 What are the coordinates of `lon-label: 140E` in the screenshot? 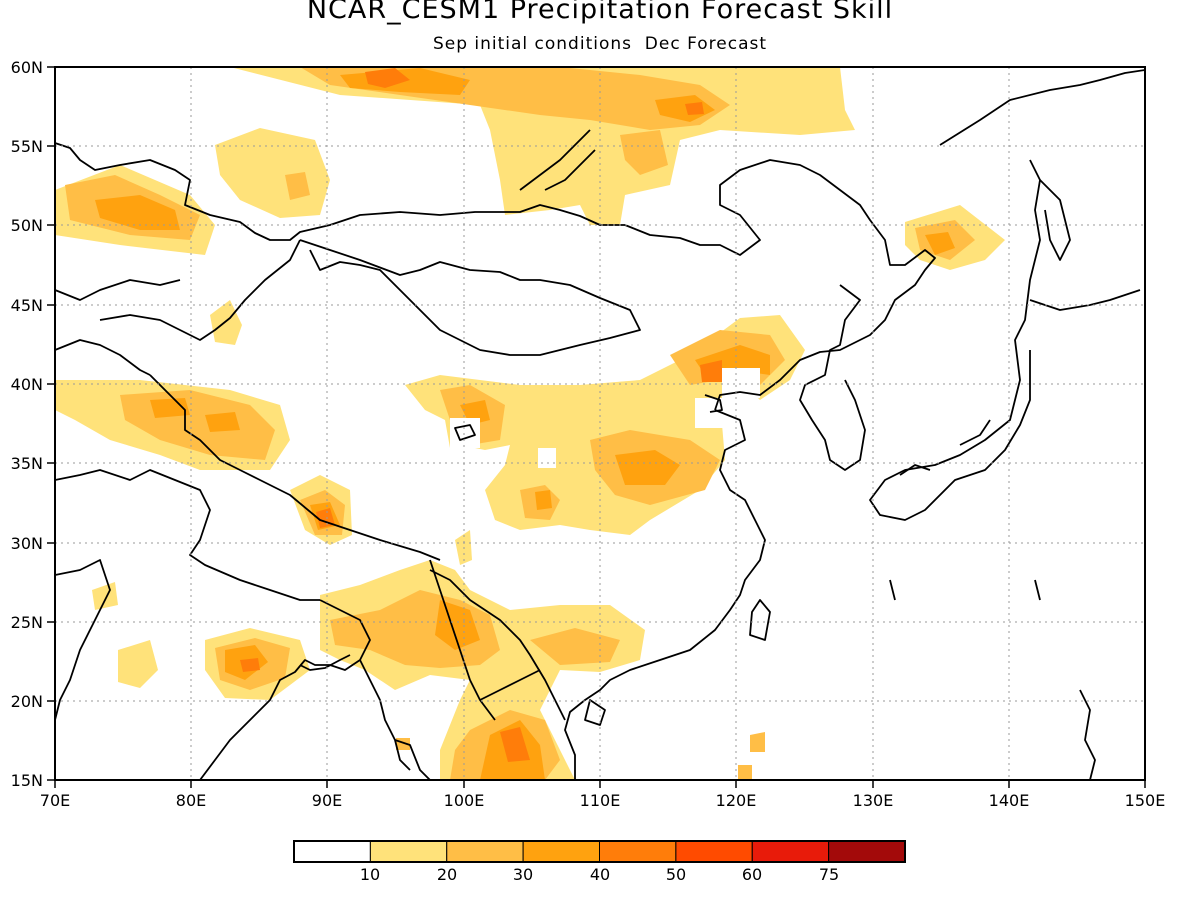 It's located at (1009, 800).